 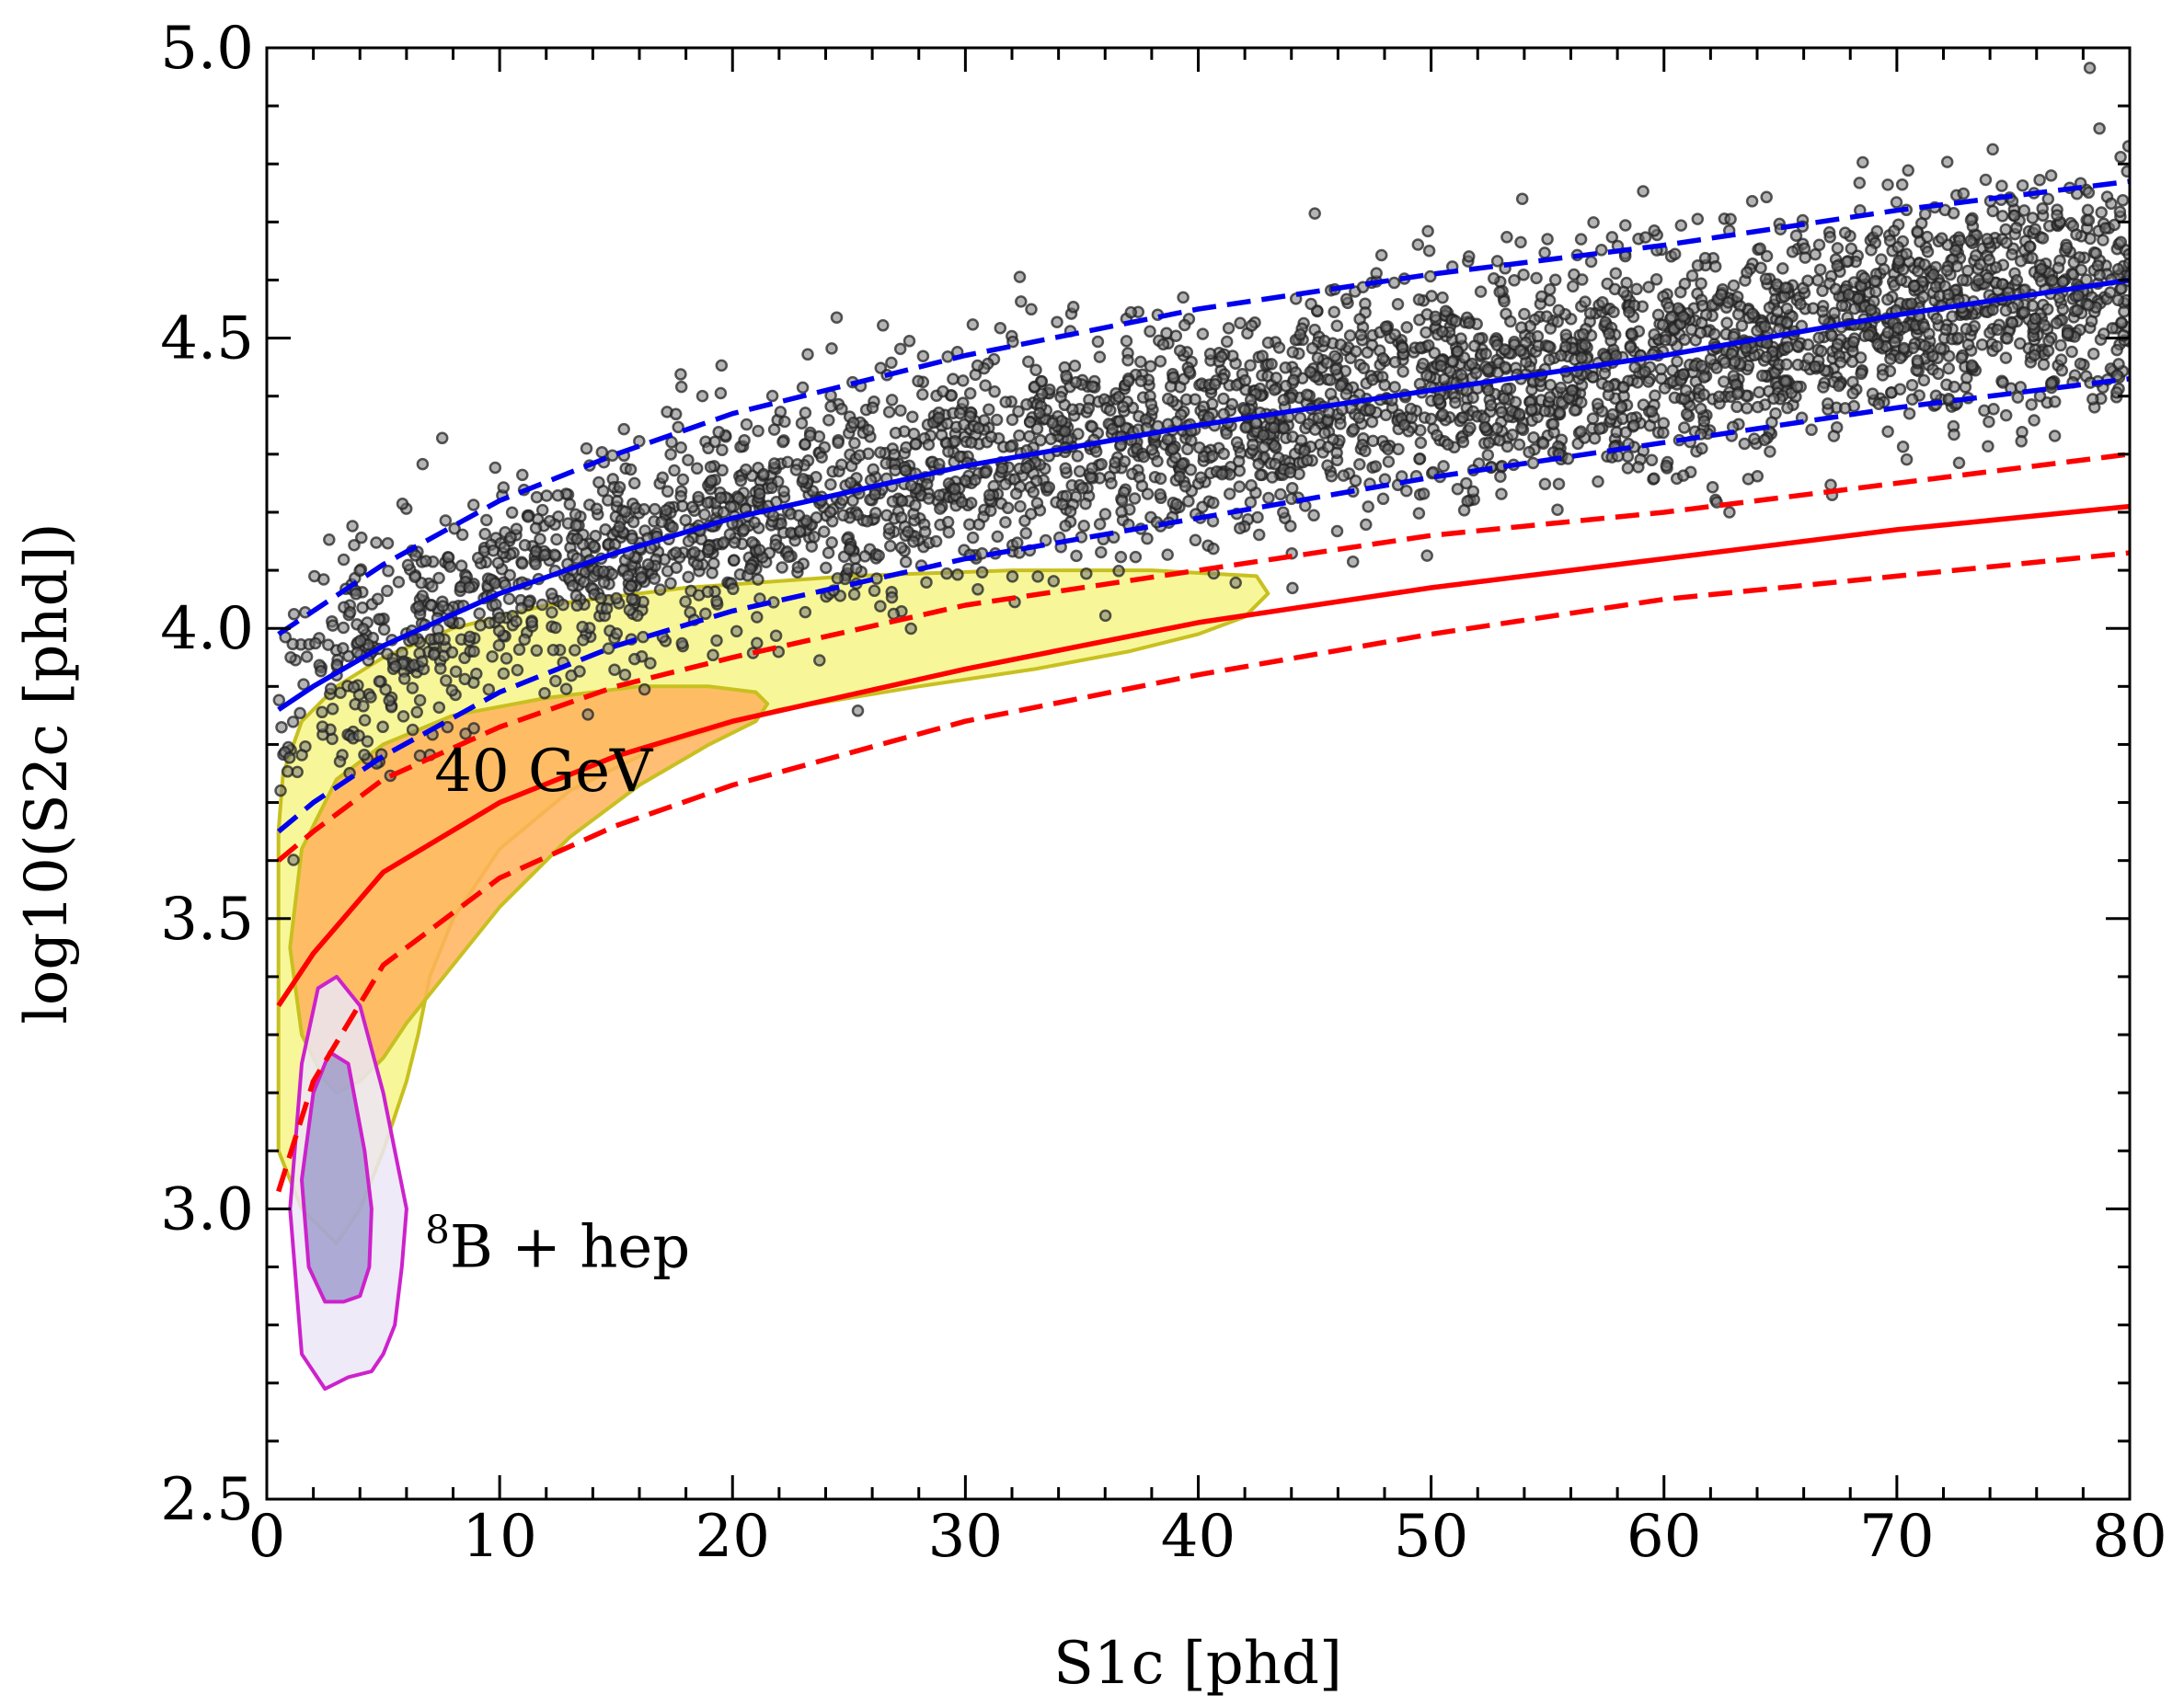 I want to click on y-tick-label: 5.0, so click(x=207, y=49).